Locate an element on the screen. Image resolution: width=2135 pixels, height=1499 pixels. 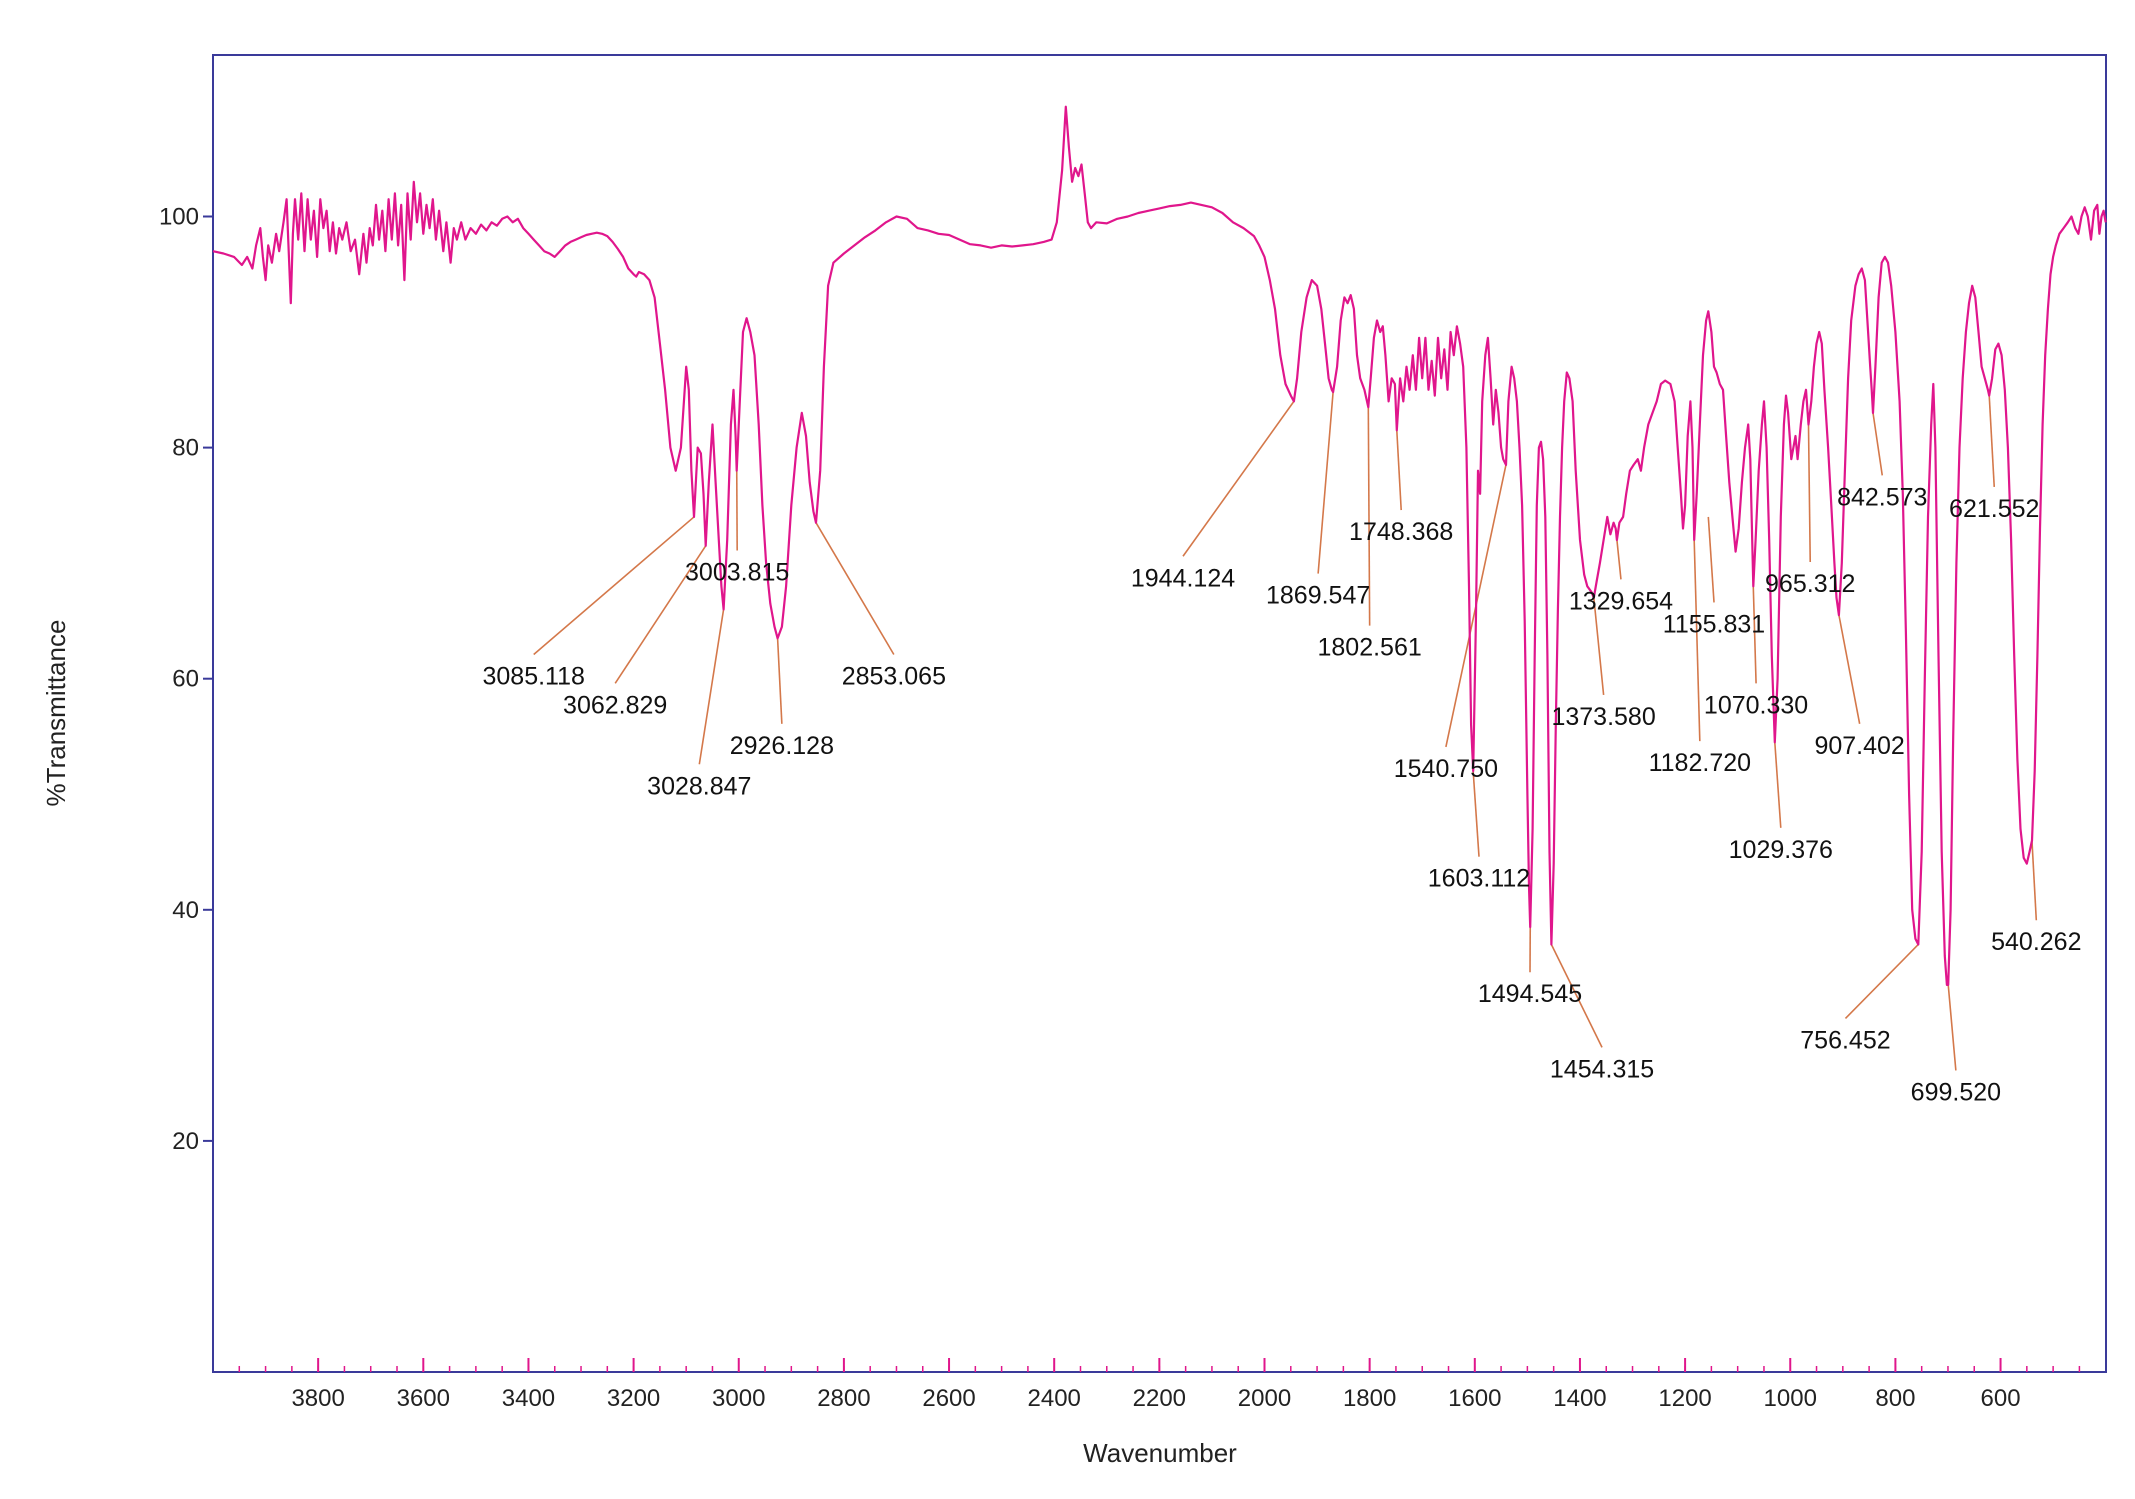
peak-label: 1748.368 is located at coordinates (1401, 532).